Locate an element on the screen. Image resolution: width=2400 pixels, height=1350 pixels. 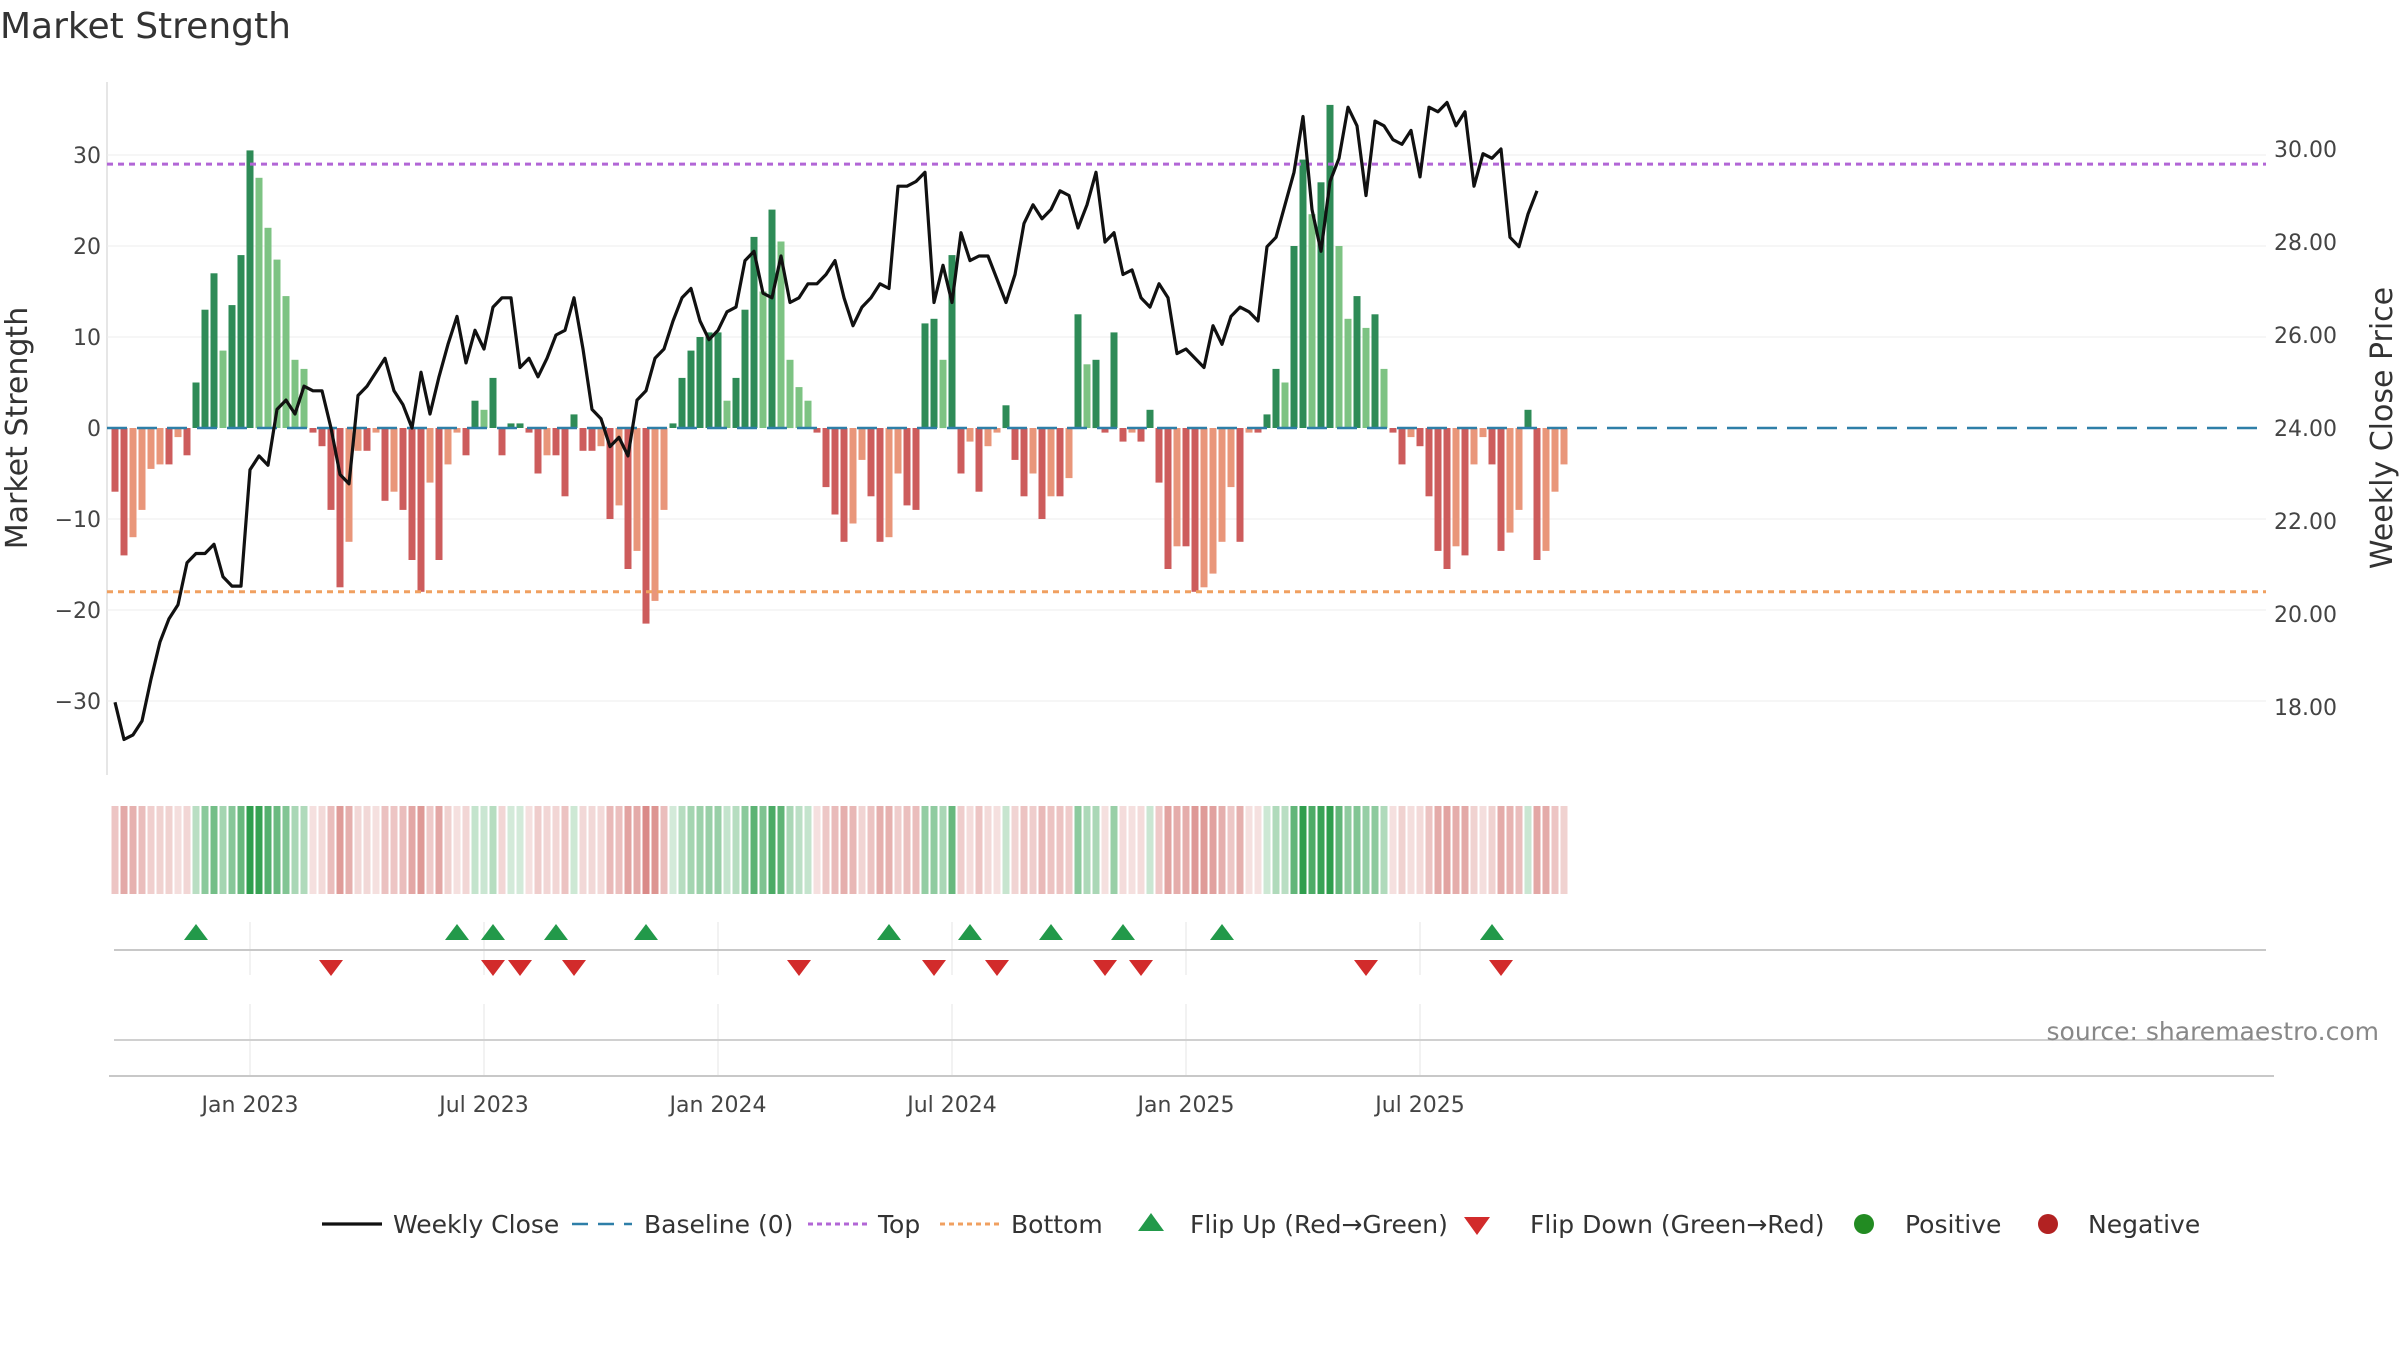
x-tick-2: Jan 2024 is located at coordinates (717, 1105).